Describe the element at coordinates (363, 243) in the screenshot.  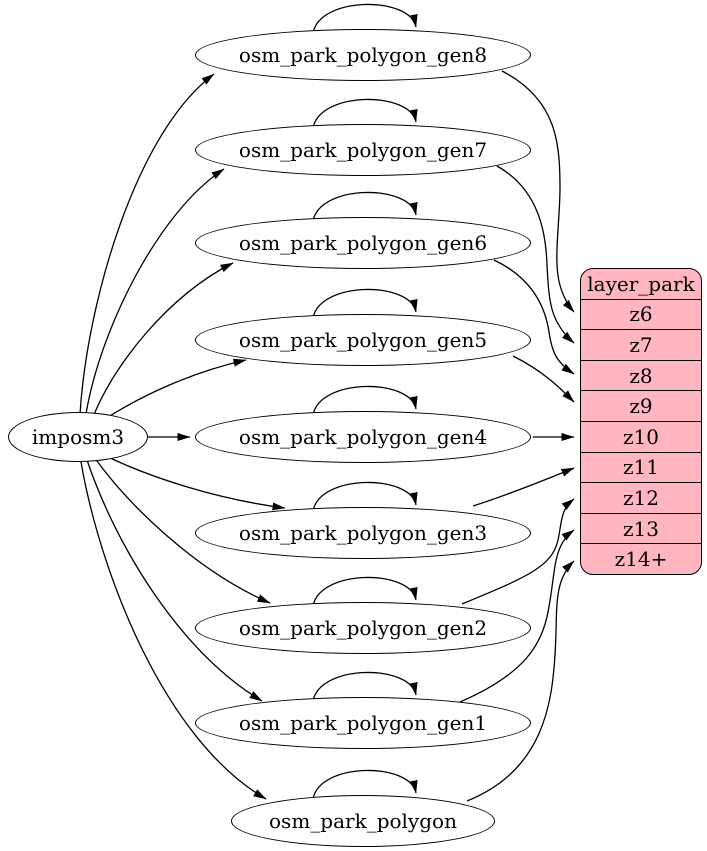
I see `node-osm-park-polygon-gen6: osm_park_polygon_gen6` at that location.